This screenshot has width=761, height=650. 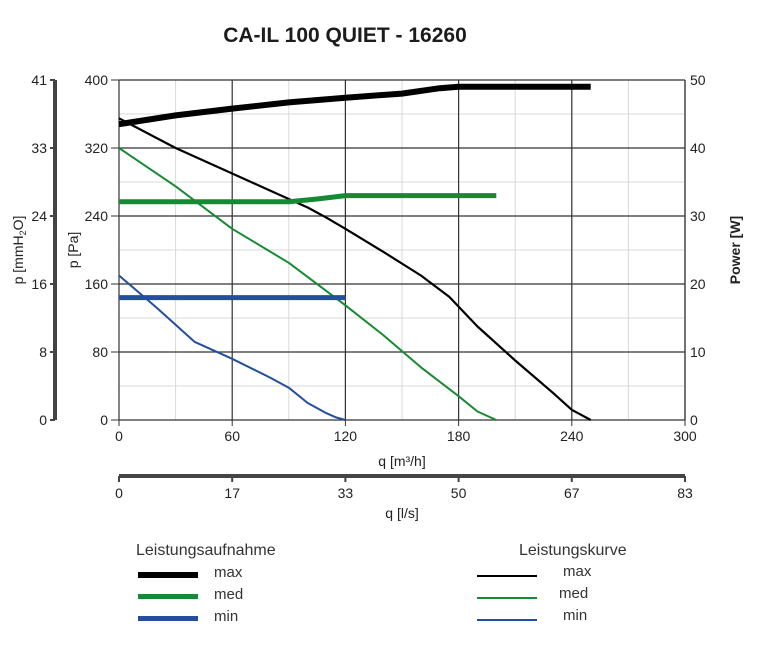 What do you see at coordinates (345, 35) in the screenshot?
I see `chart-title: CA-IL 100 QUIET - 16260` at bounding box center [345, 35].